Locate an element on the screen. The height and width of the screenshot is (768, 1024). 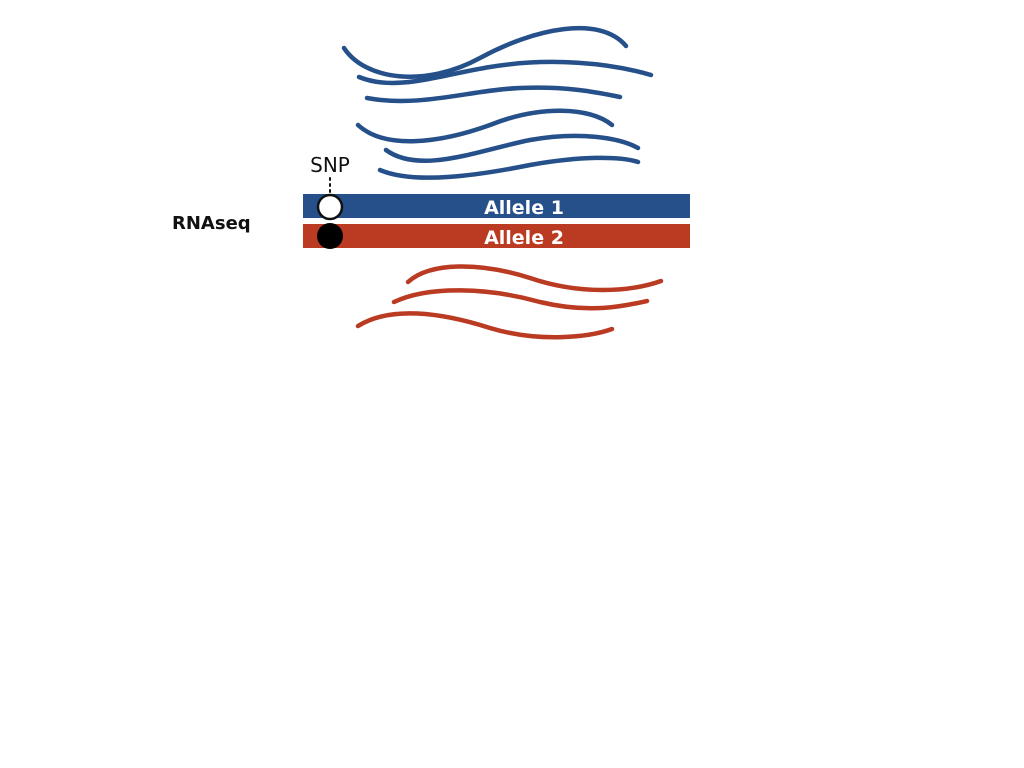
snp-label: SNP is located at coordinates (330, 165).